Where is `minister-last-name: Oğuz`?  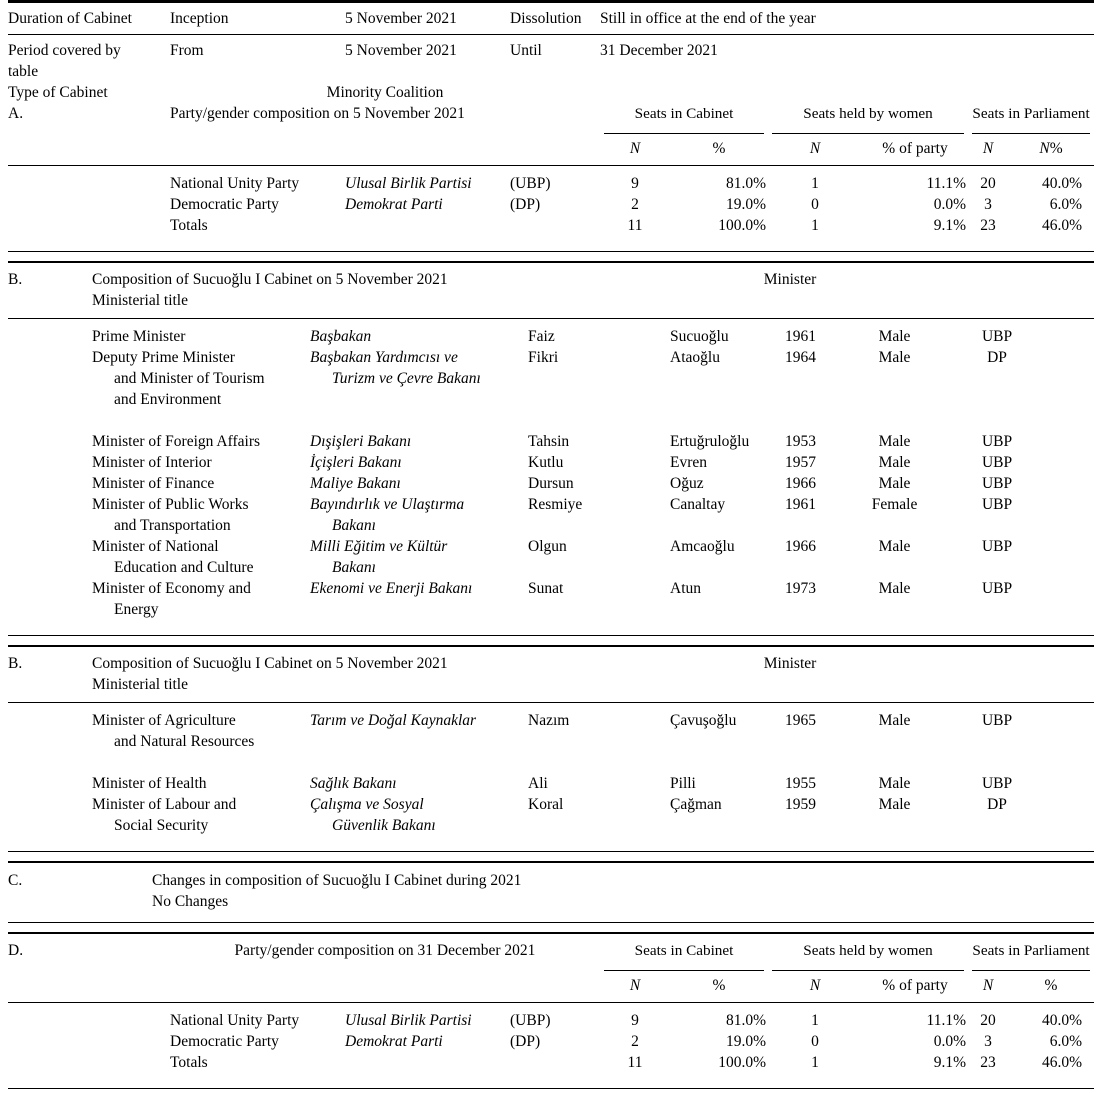 minister-last-name: Oğuz is located at coordinates (687, 483).